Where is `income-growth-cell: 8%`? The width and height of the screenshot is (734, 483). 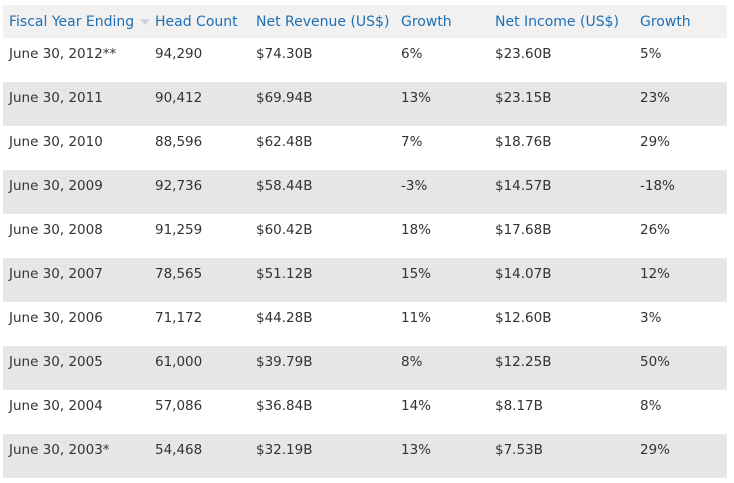
income-growth-cell: 8% is located at coordinates (651, 406).